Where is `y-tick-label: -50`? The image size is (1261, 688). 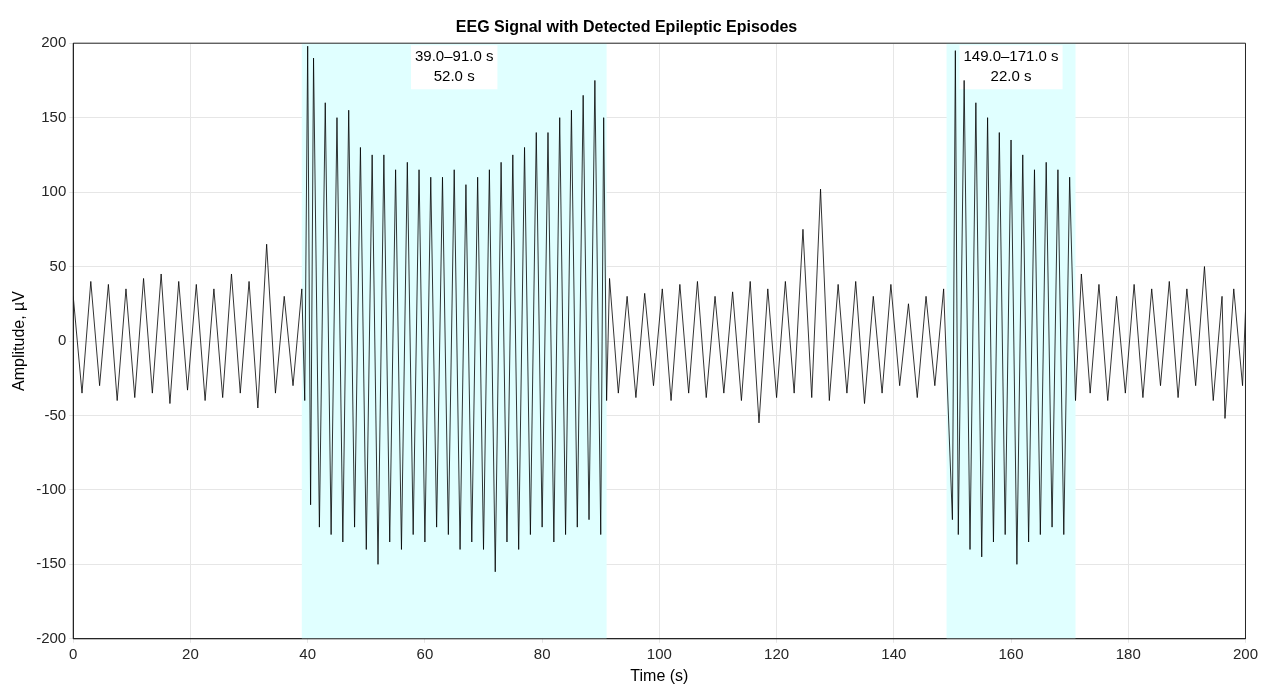 y-tick-label: -50 is located at coordinates (55, 414).